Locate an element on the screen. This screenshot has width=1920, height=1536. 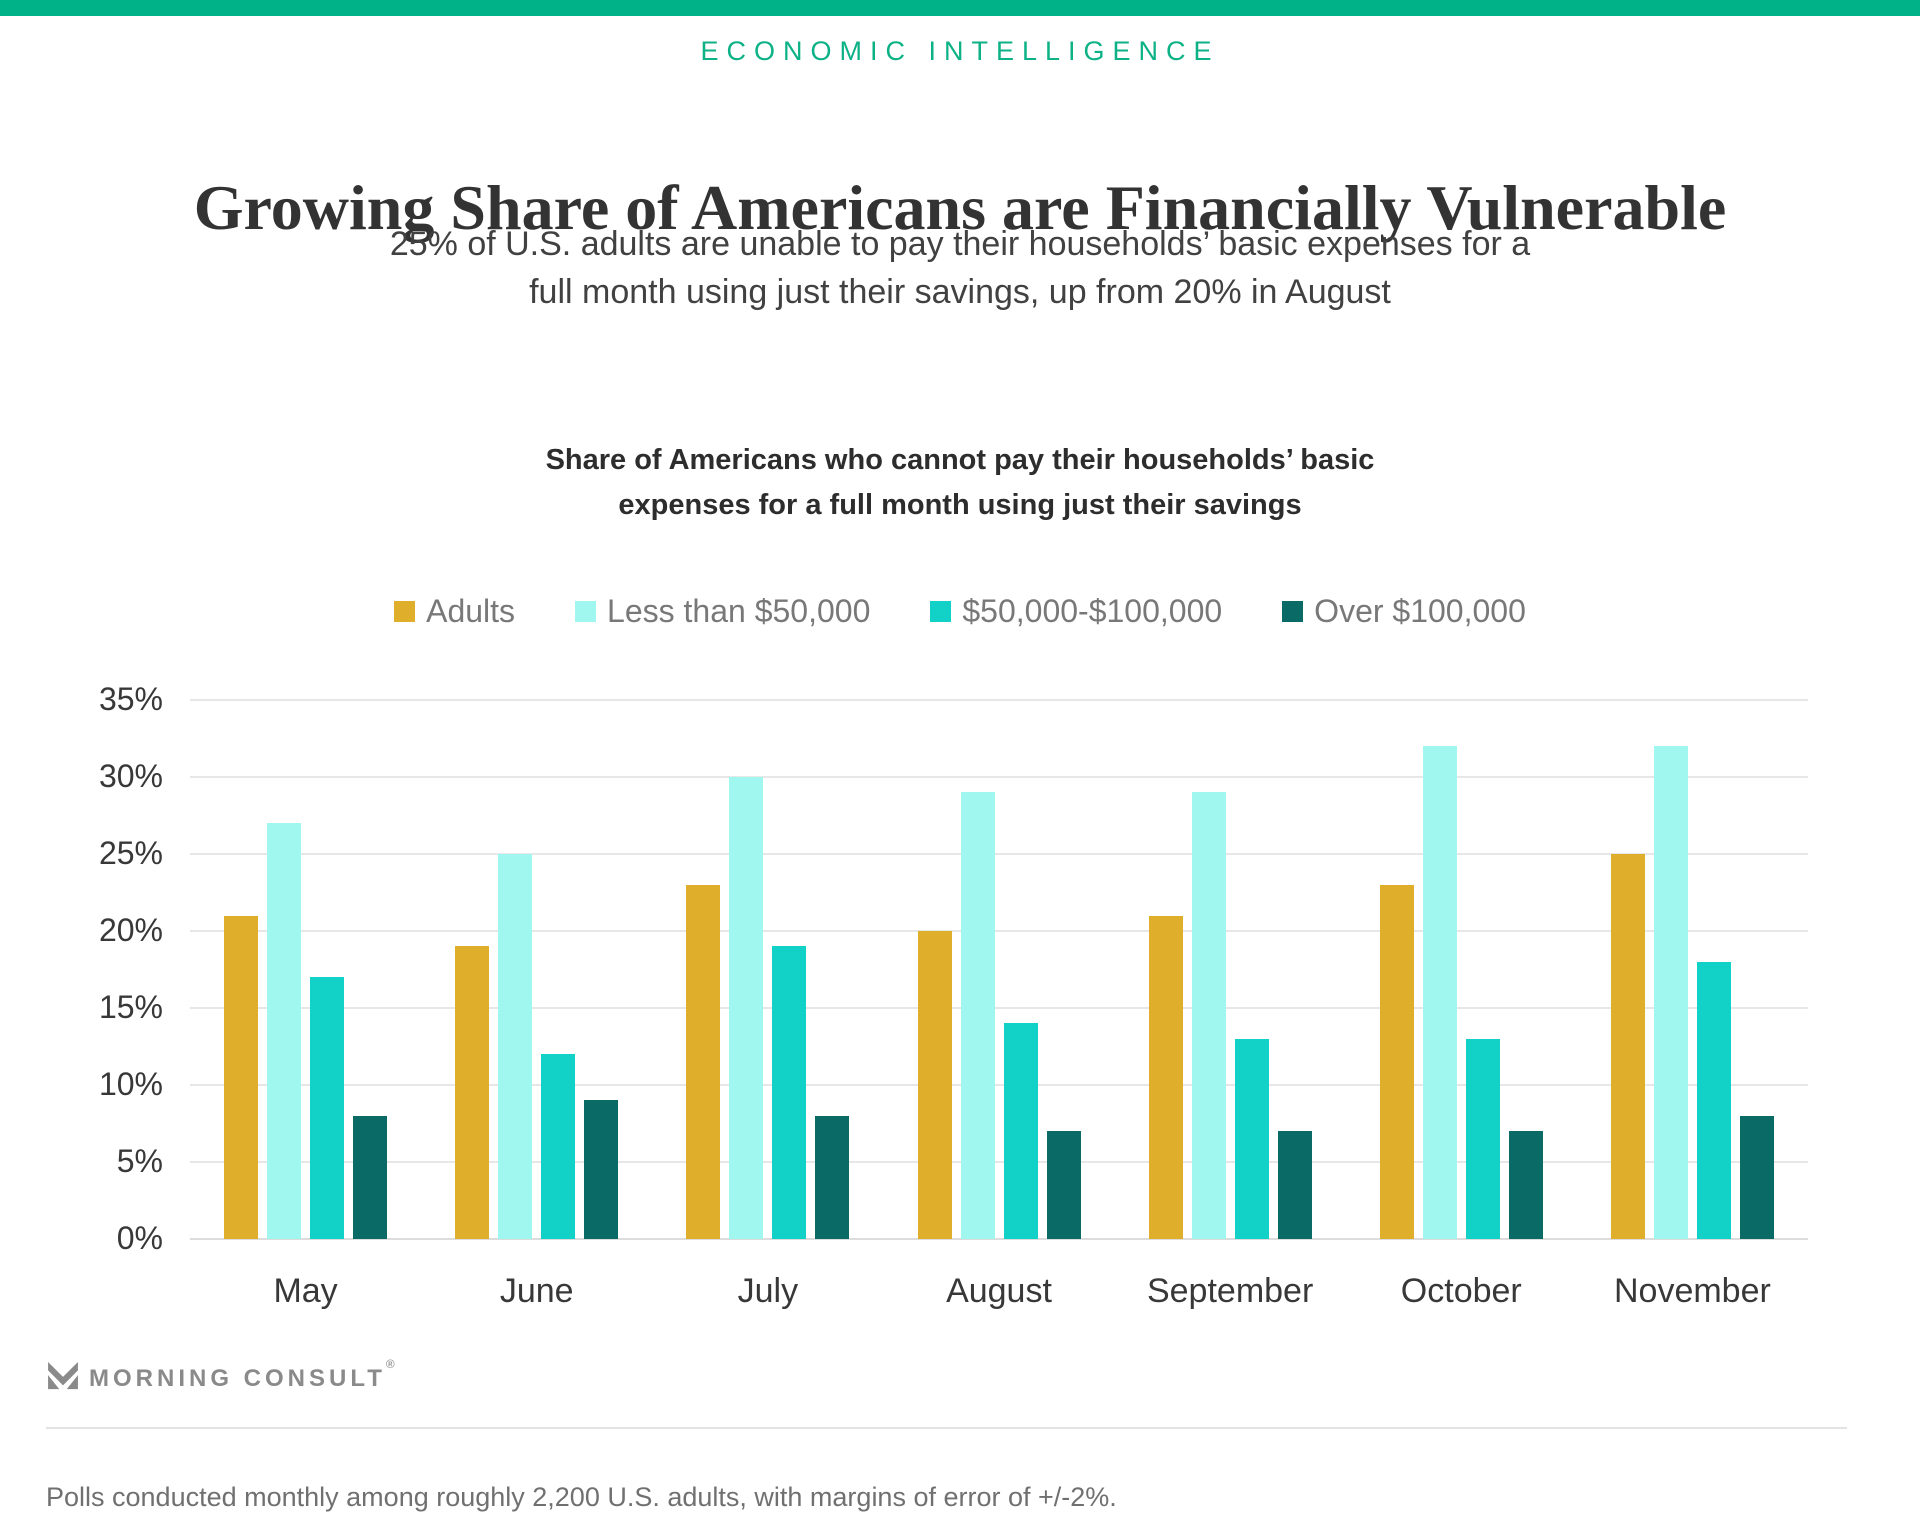
gridline-30% is located at coordinates (999, 777).